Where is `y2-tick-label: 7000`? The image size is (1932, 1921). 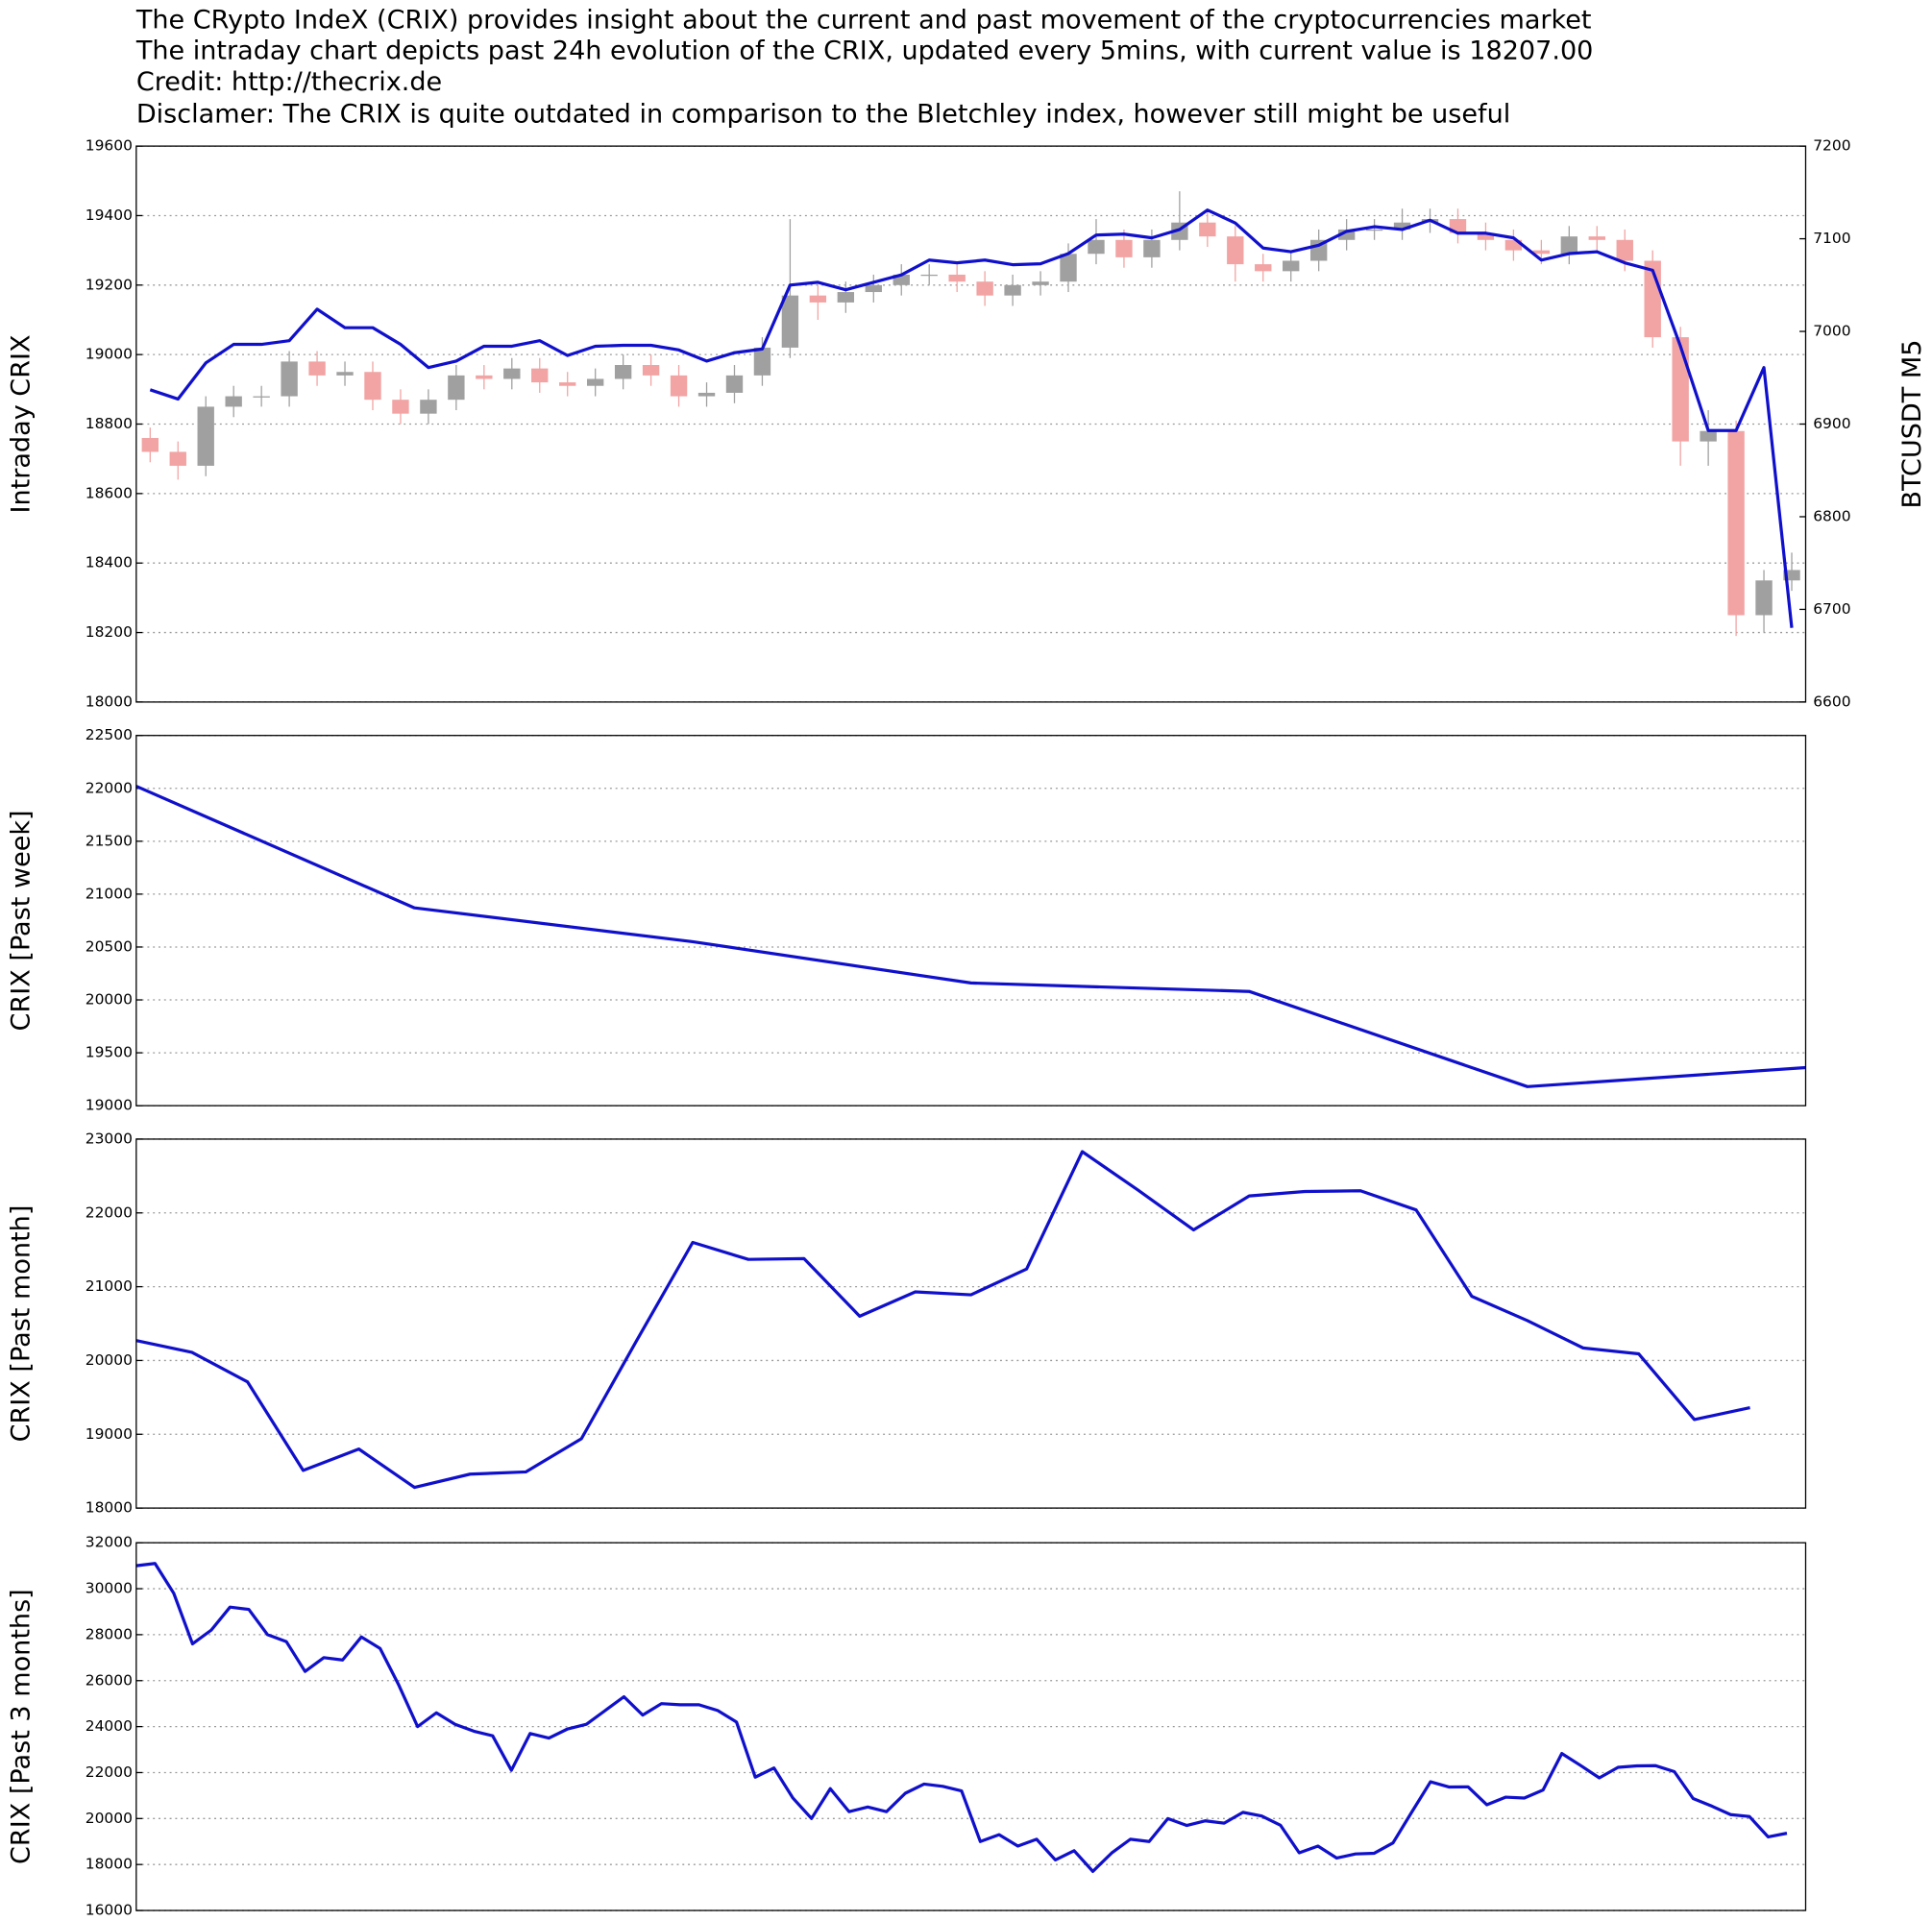
y2-tick-label: 7000 is located at coordinates (1832, 331).